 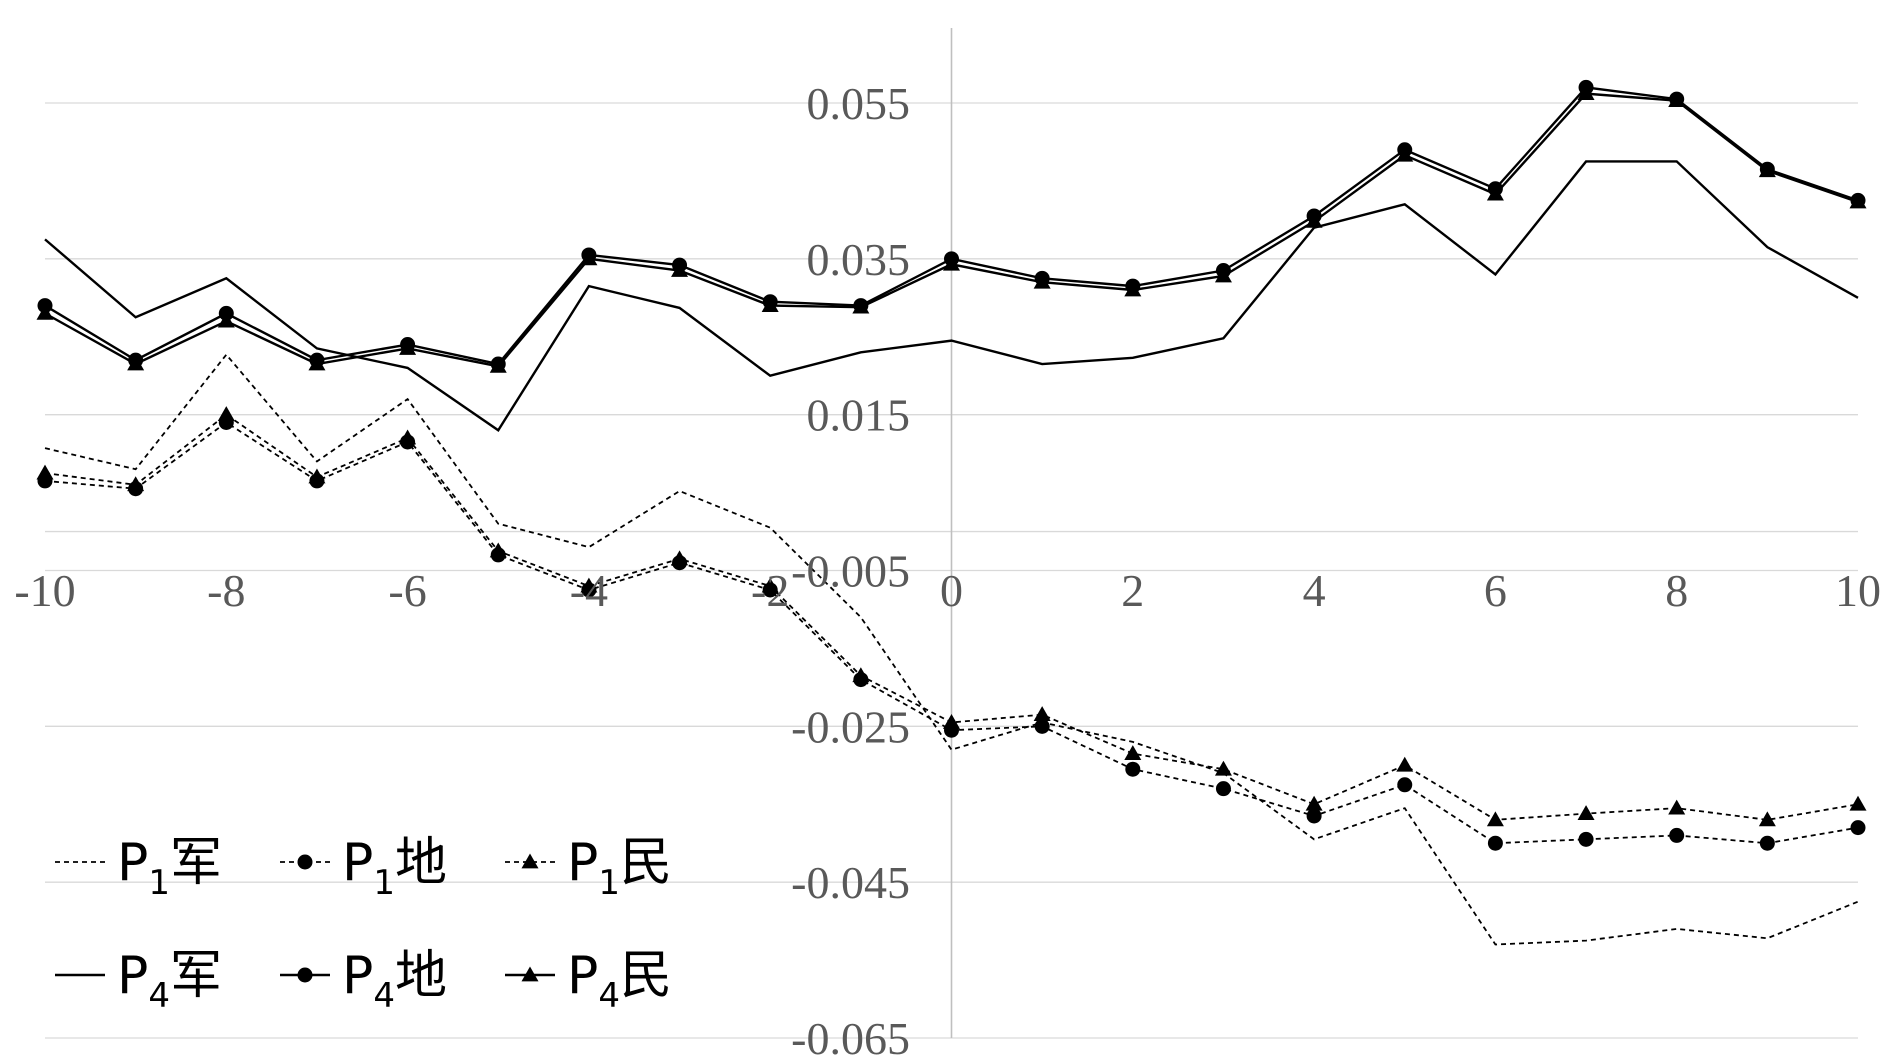 I want to click on legend-item-3: P4军, so click(x=138, y=981).